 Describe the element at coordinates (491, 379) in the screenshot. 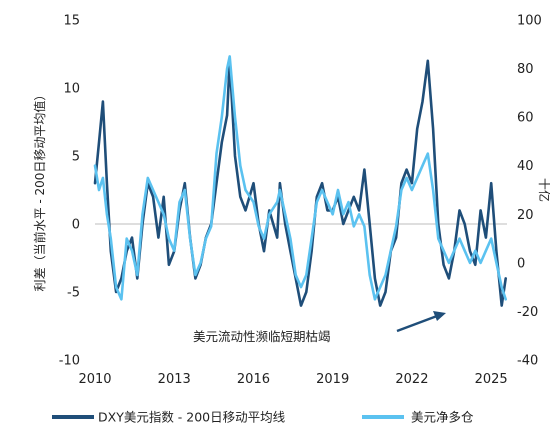

I see `x-tick-label: 2025` at that location.